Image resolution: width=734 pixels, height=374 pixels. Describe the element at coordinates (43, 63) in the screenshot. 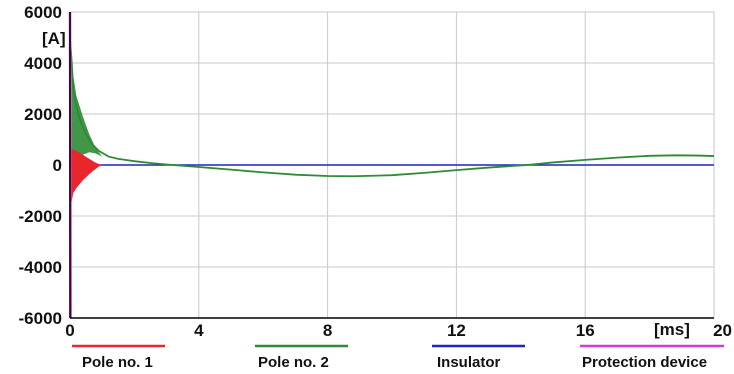

I see `y-tick-label: 4000` at that location.